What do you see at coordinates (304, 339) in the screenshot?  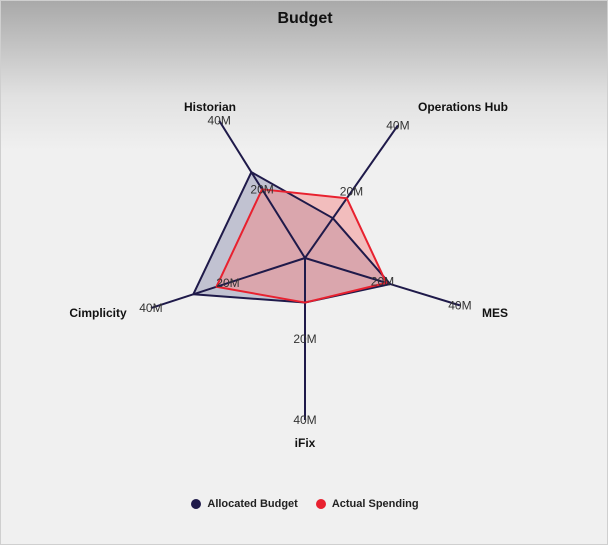 I see `tick-label-ifix-20: 20M` at bounding box center [304, 339].